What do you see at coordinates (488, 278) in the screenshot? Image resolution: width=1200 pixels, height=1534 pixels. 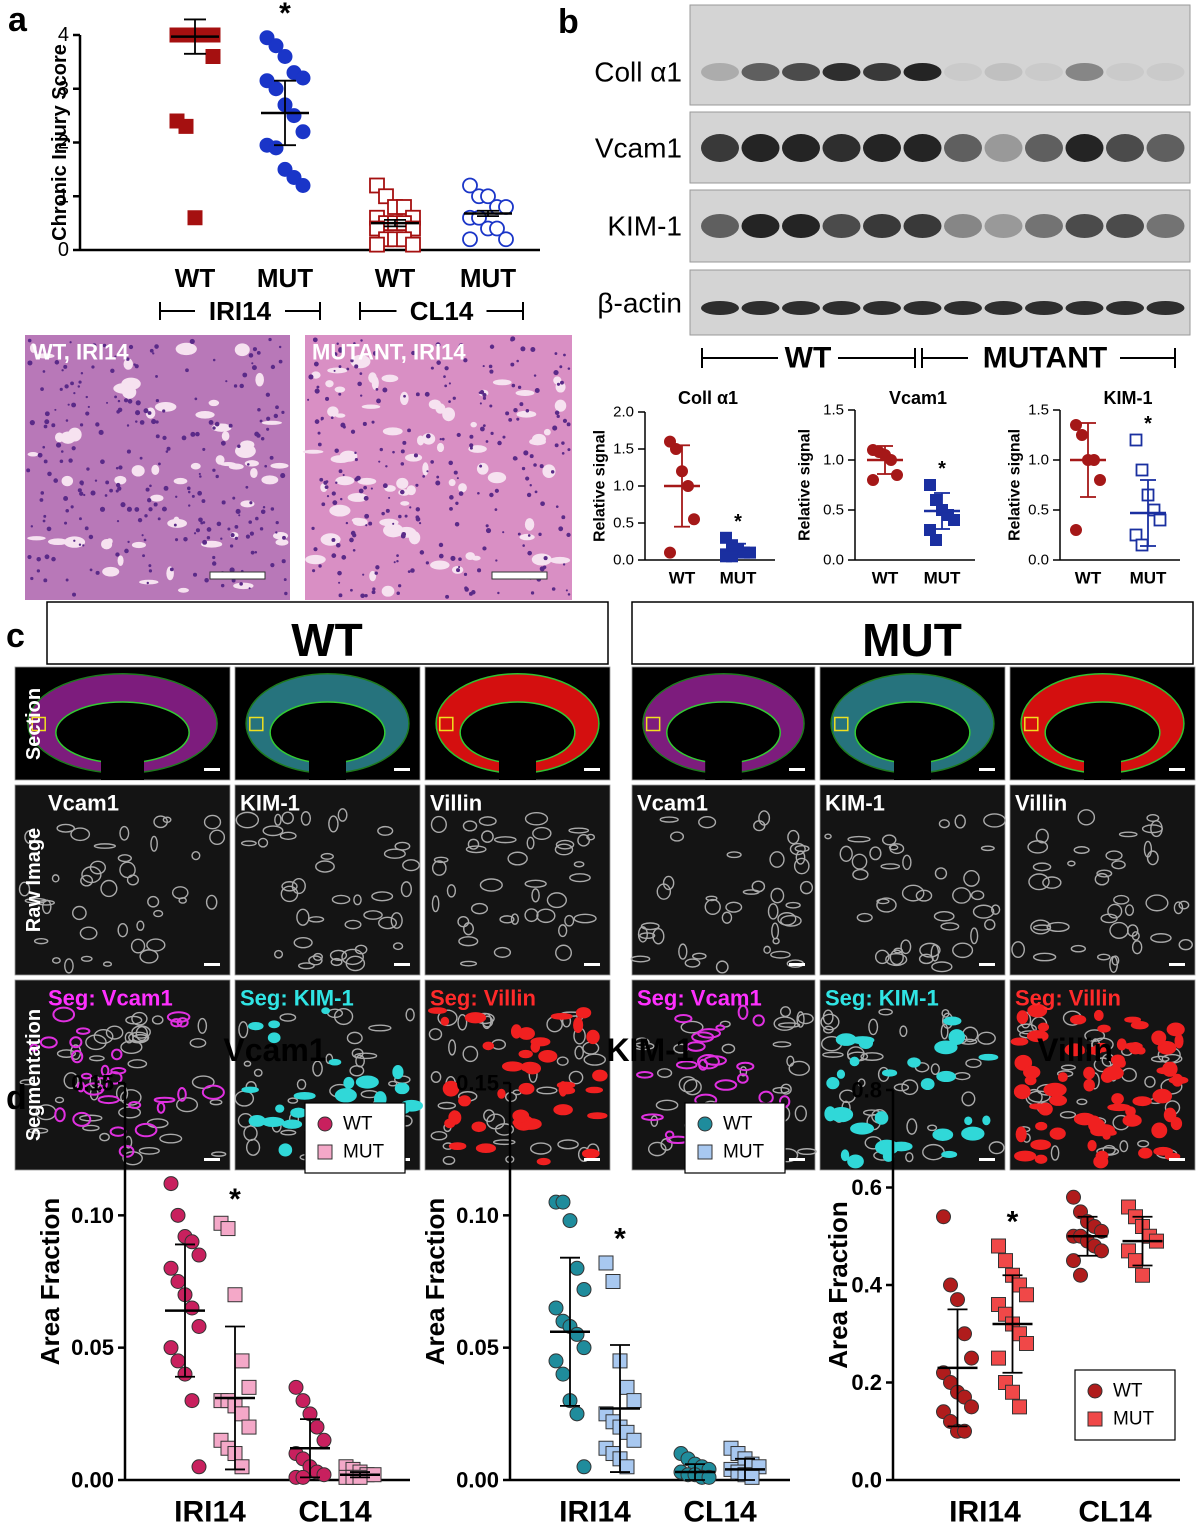 I see `x-tick-label: MUT` at bounding box center [488, 278].